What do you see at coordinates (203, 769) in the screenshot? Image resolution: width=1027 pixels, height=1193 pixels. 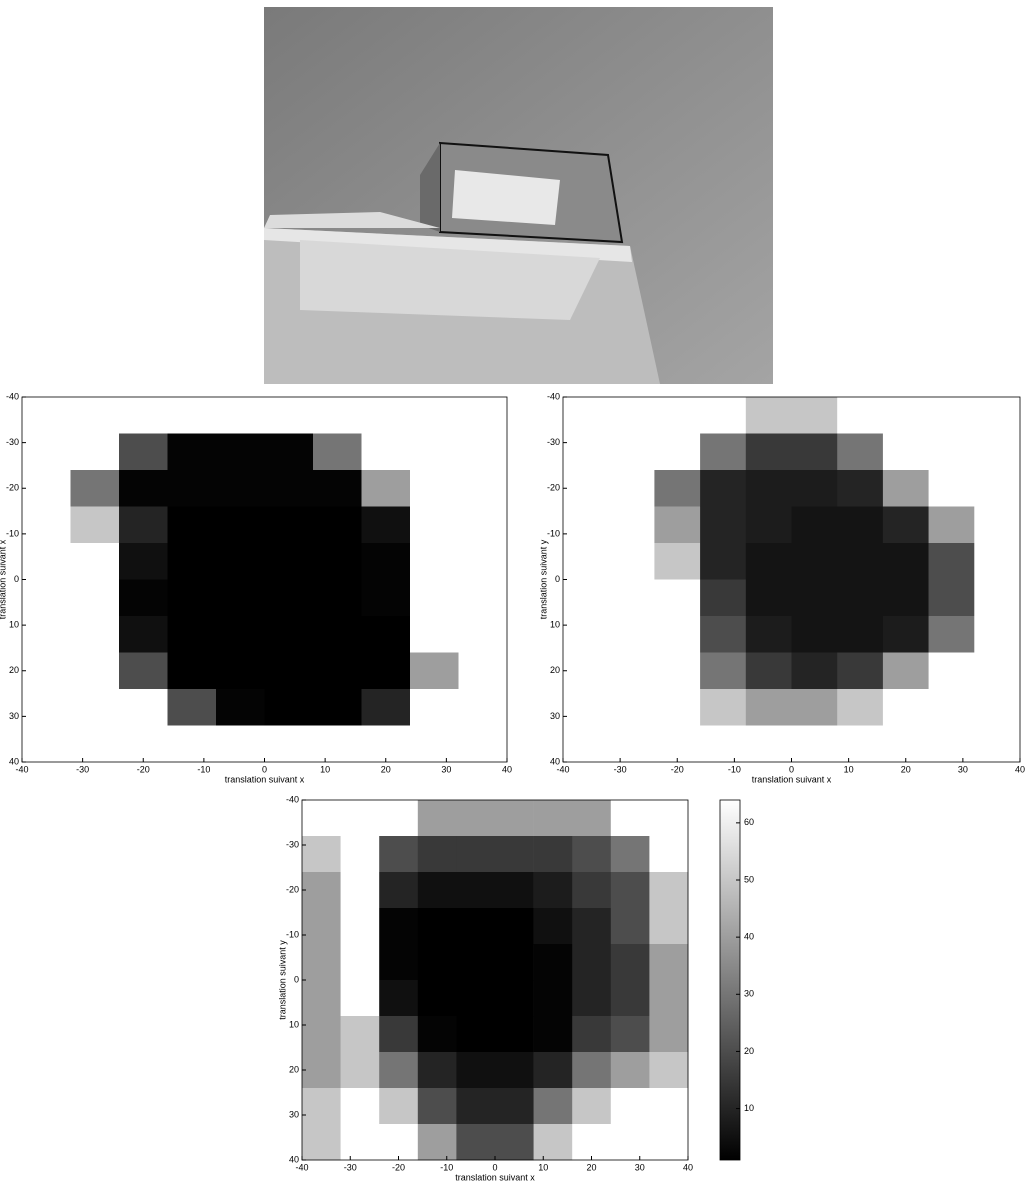 I see `x-tick-label: -10` at bounding box center [203, 769].